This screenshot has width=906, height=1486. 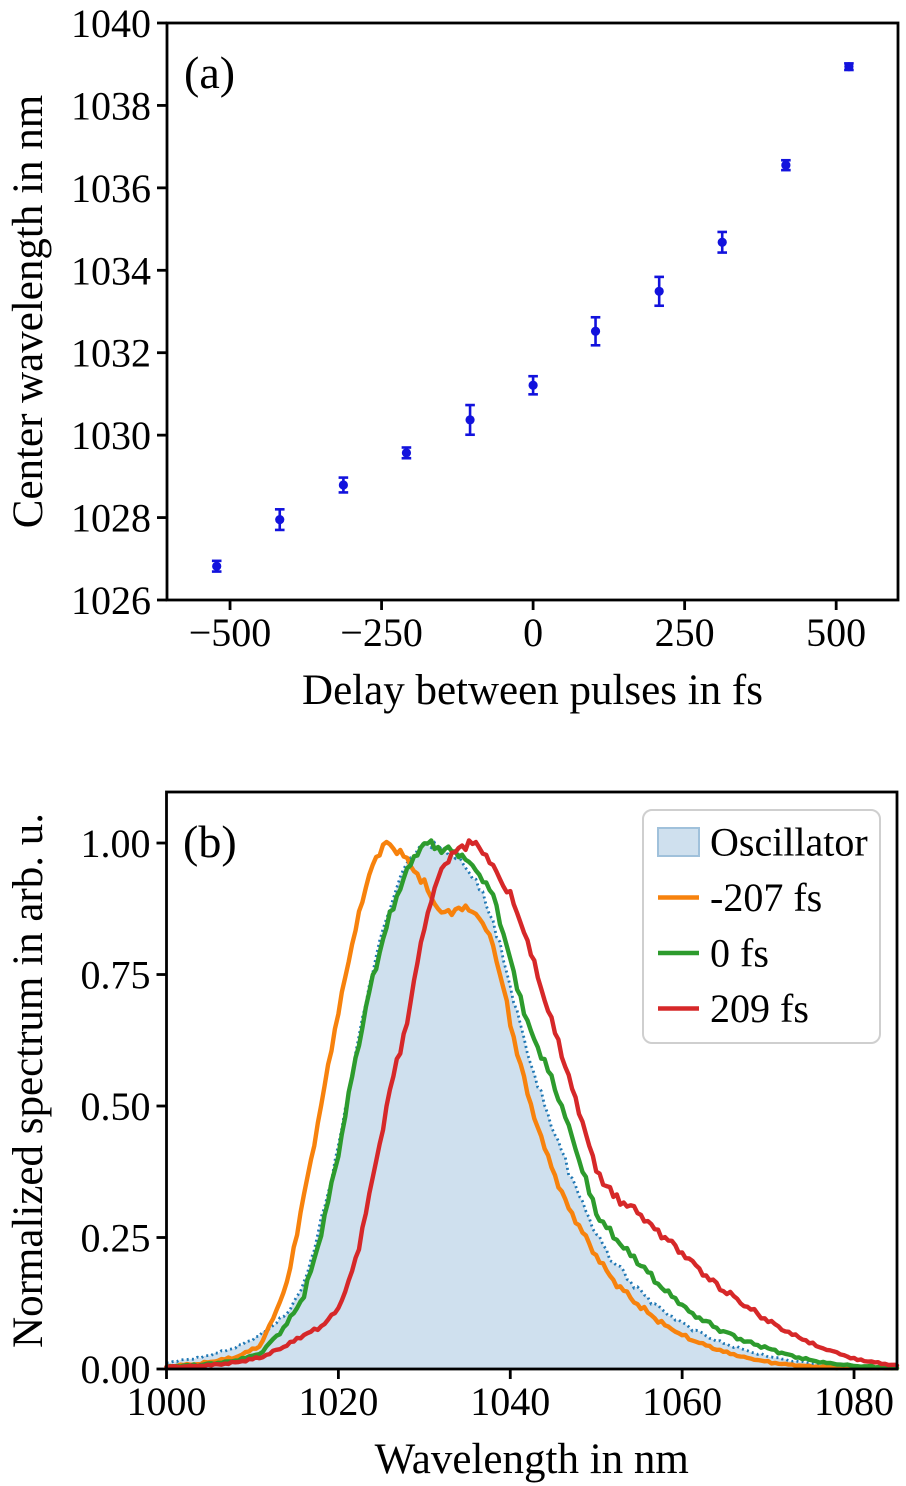 What do you see at coordinates (789, 842) in the screenshot?
I see `legend-label: Oscillator` at bounding box center [789, 842].